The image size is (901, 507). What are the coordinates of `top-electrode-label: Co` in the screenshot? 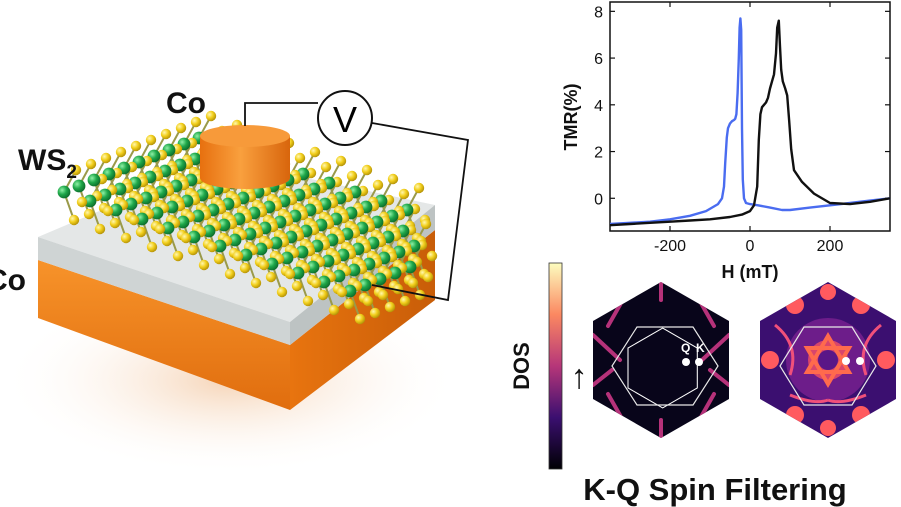 It's located at (186, 103).